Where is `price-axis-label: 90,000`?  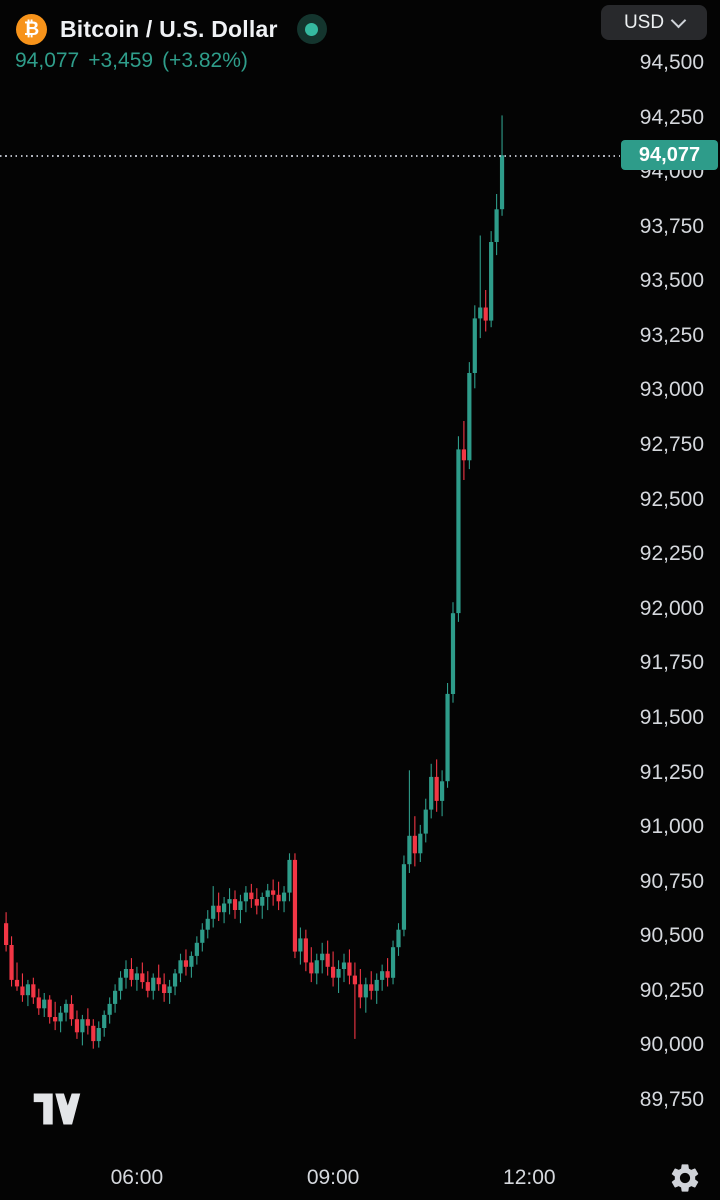
price-axis-label: 90,000 is located at coordinates (671, 1045).